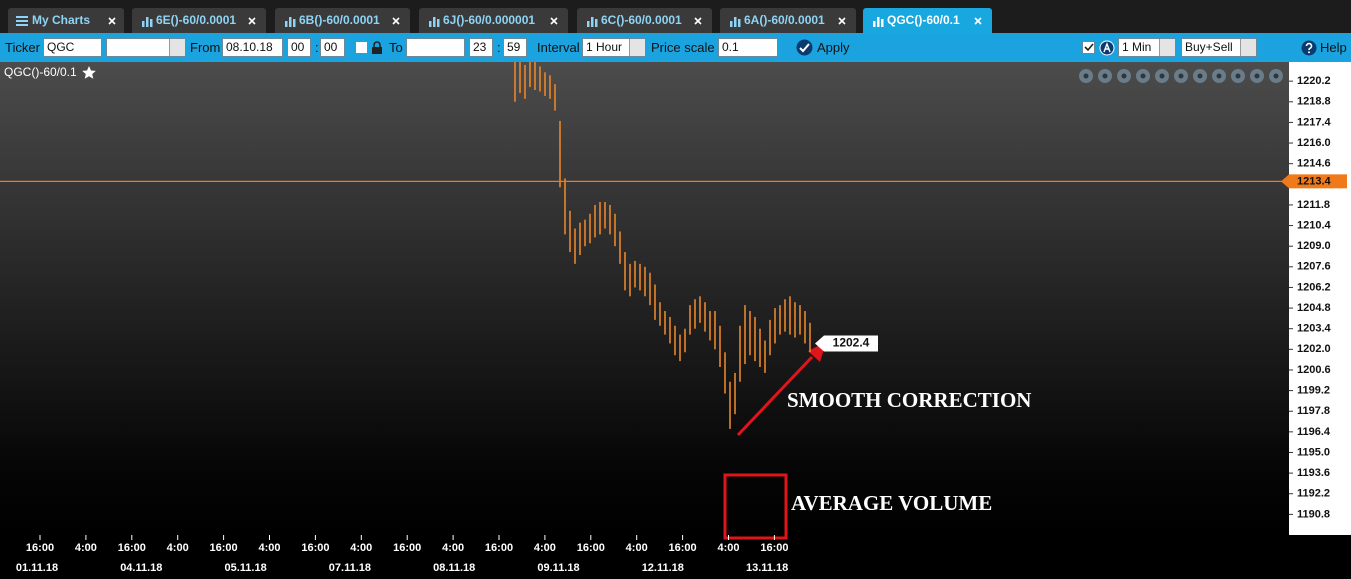  I want to click on tab: 6A()-60/0.0001, so click(788, 20).